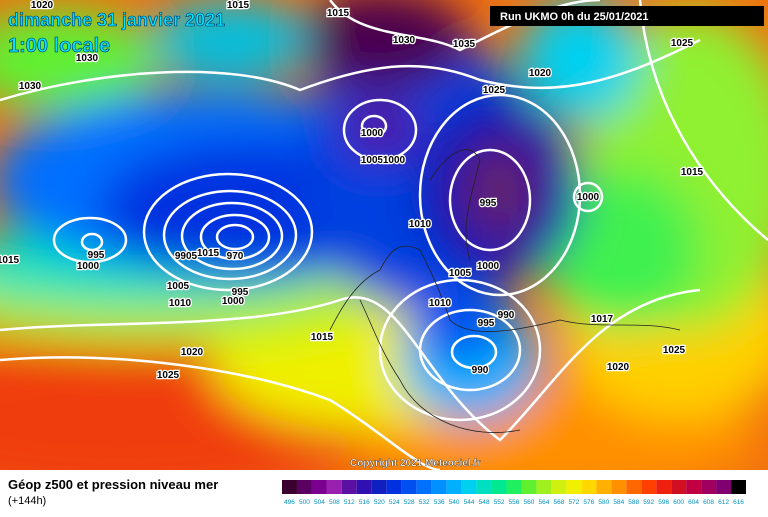  Describe the element at coordinates (469, 502) in the screenshot. I see `colorbar-label: 544` at that location.